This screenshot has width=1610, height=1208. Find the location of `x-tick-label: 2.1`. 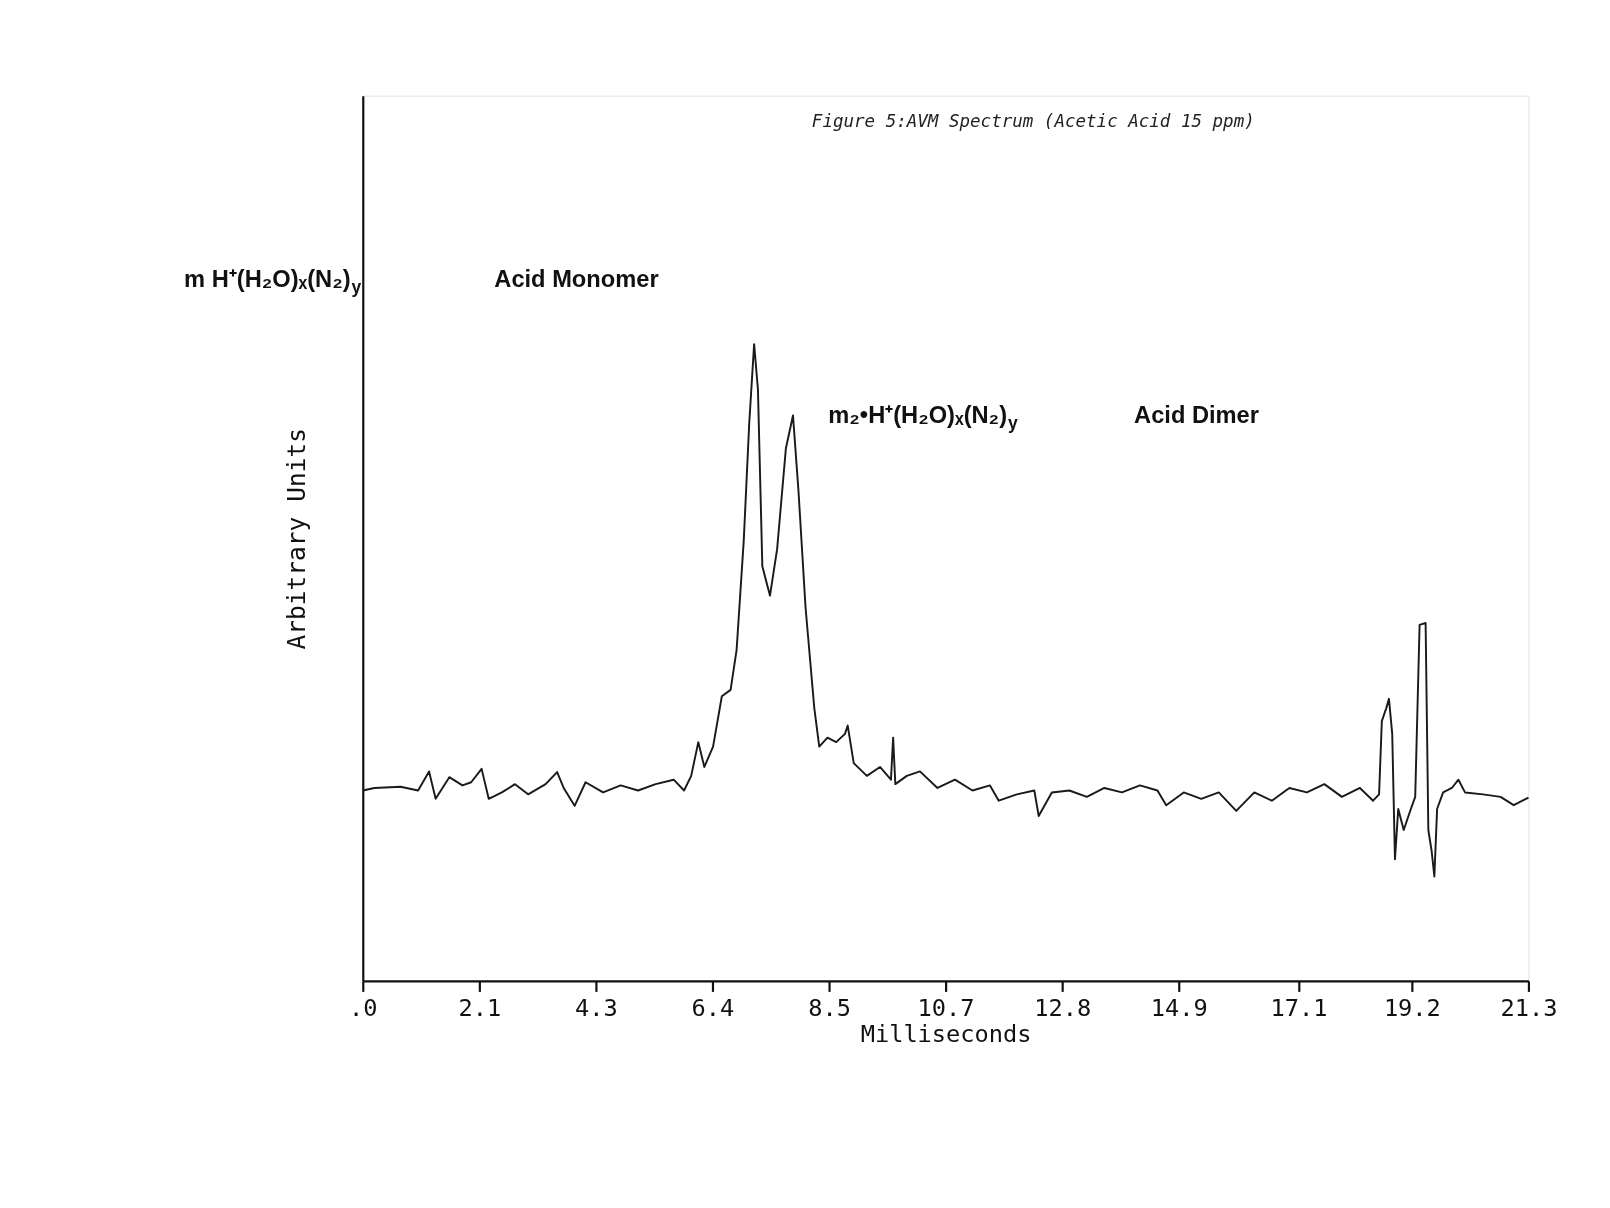

x-tick-label: 2.1 is located at coordinates (480, 1007).